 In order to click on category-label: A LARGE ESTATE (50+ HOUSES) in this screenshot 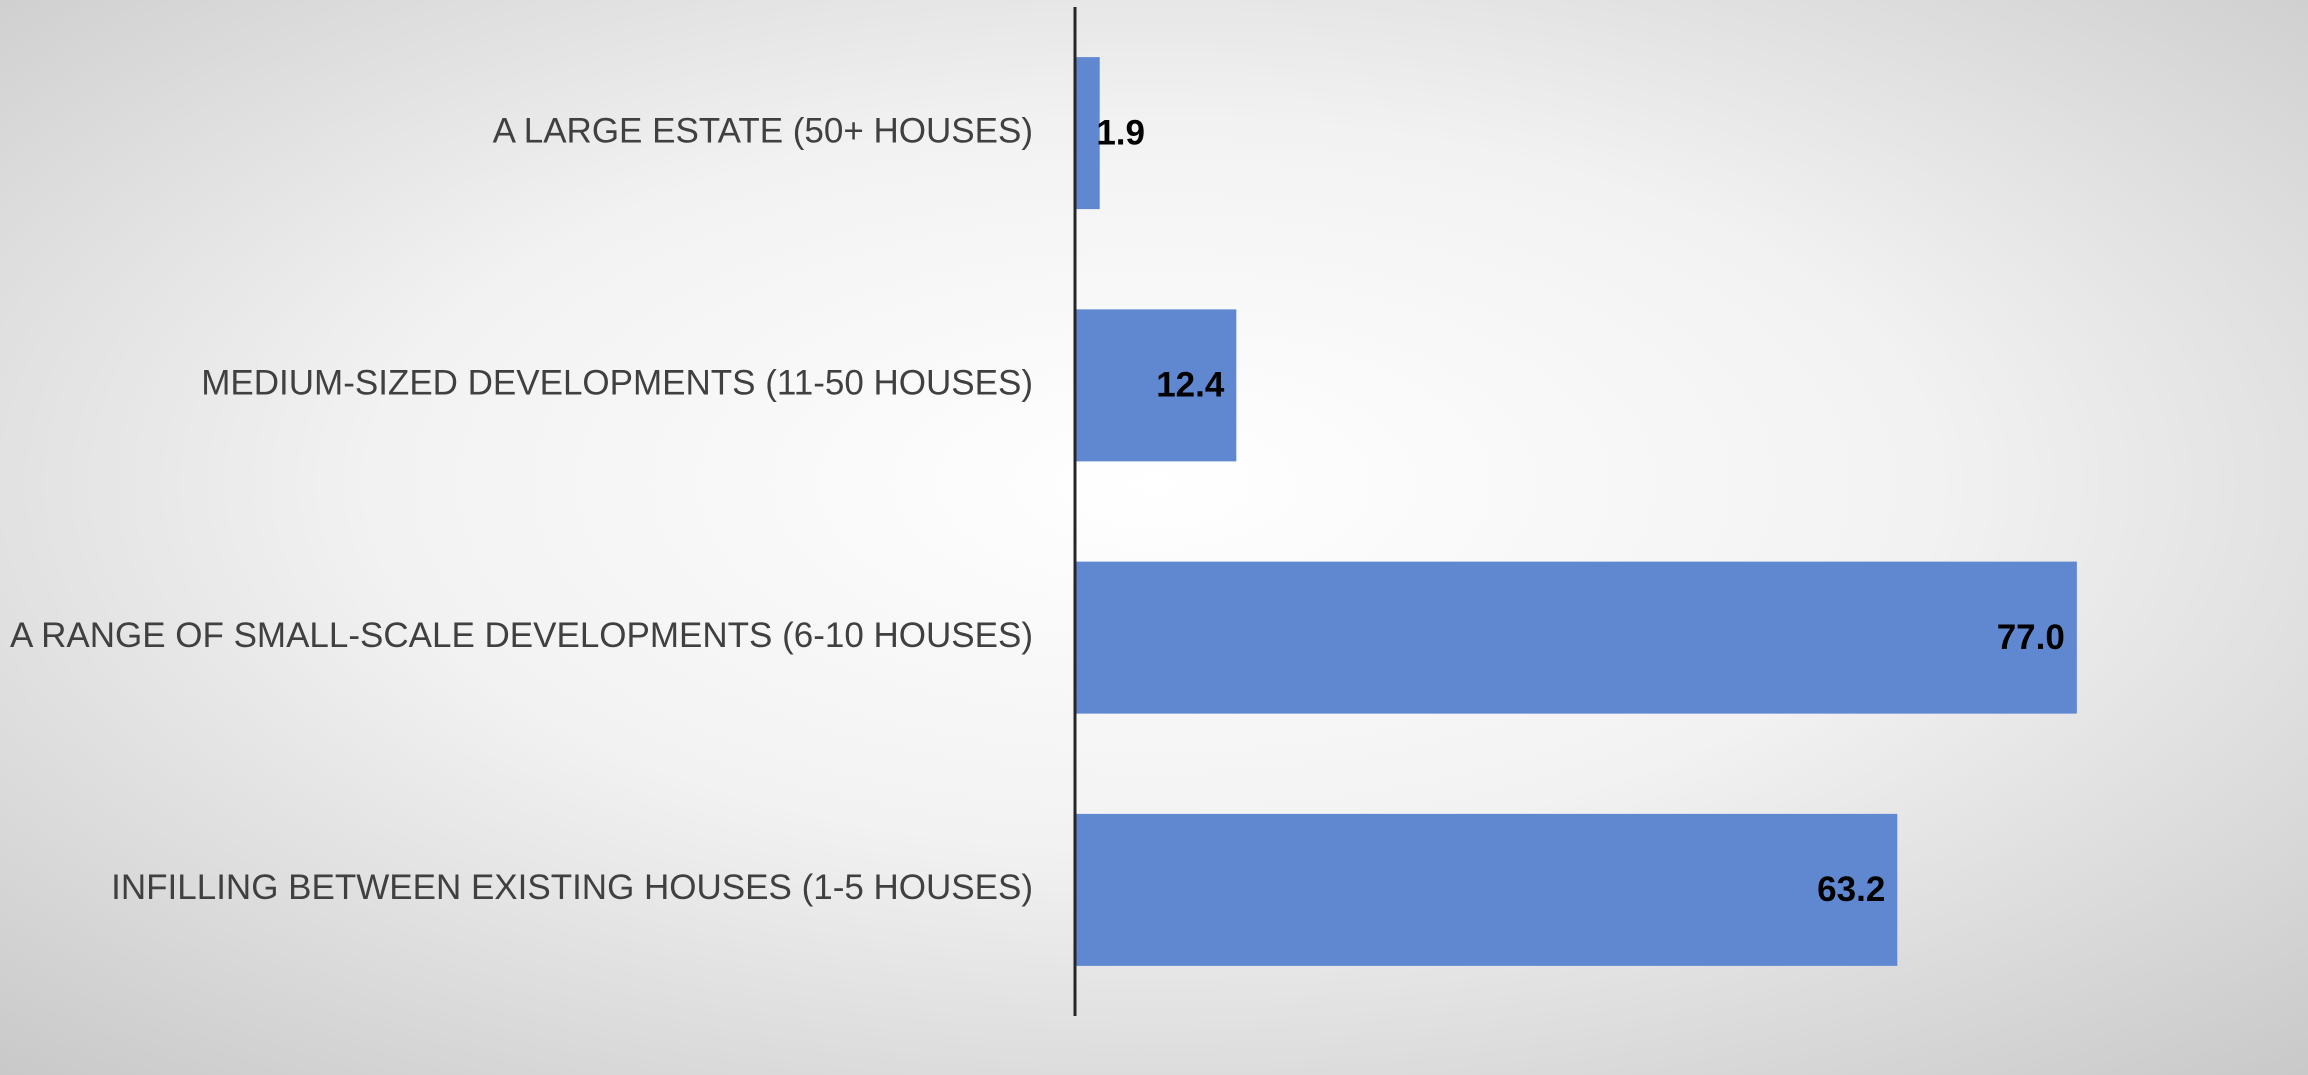, I will do `click(763, 130)`.